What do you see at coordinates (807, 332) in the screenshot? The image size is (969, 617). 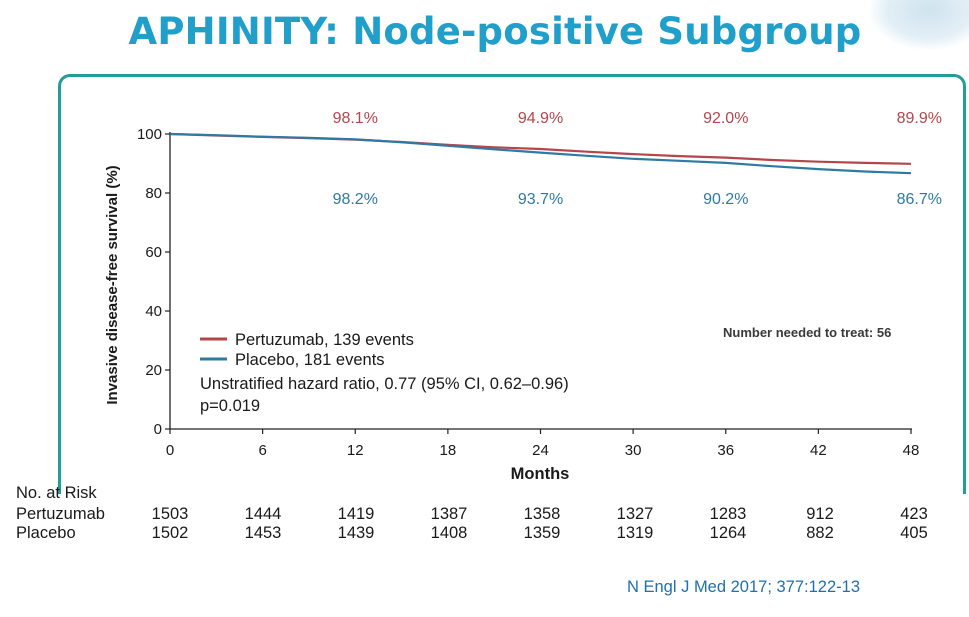 I see `nnt-text: Number needed to treat: 56` at bounding box center [807, 332].